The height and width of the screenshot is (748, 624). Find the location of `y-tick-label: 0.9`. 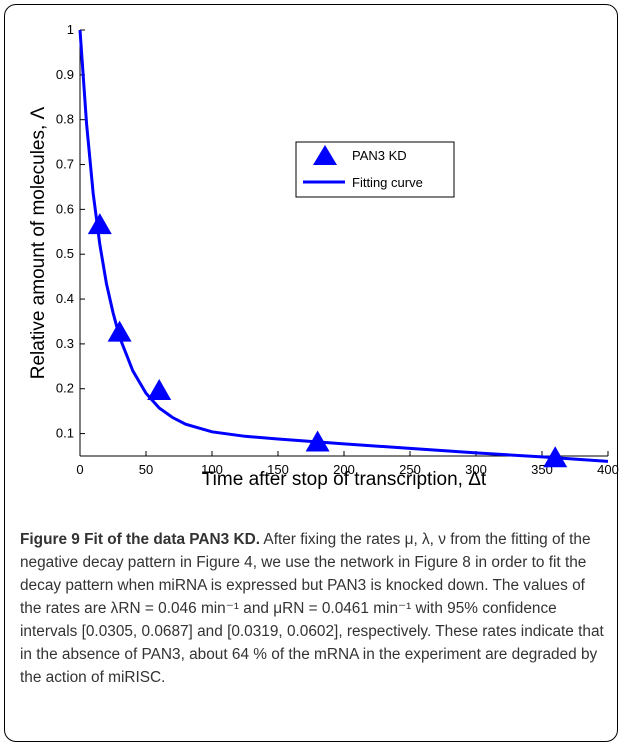

y-tick-label: 0.9 is located at coordinates (65, 74).